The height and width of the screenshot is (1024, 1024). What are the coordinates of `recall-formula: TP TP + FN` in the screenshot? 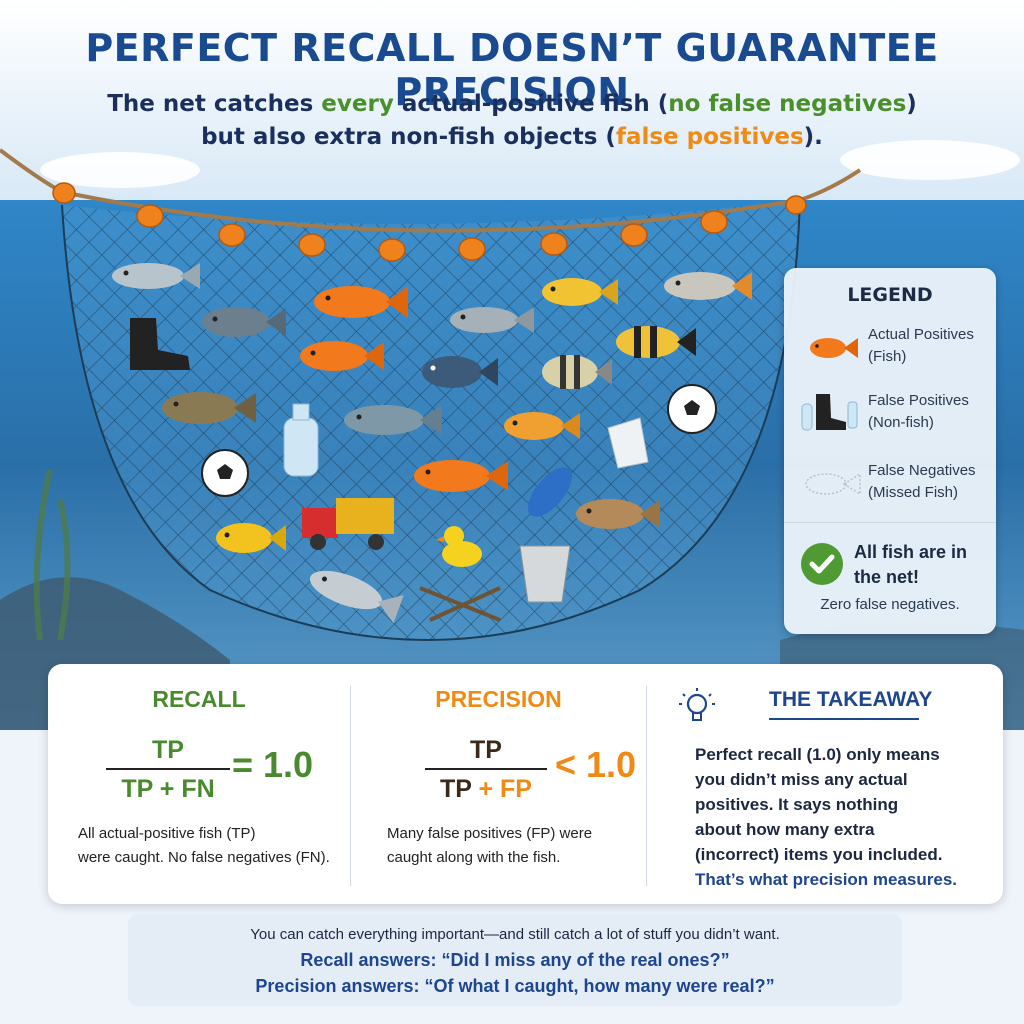 It's located at (168, 770).